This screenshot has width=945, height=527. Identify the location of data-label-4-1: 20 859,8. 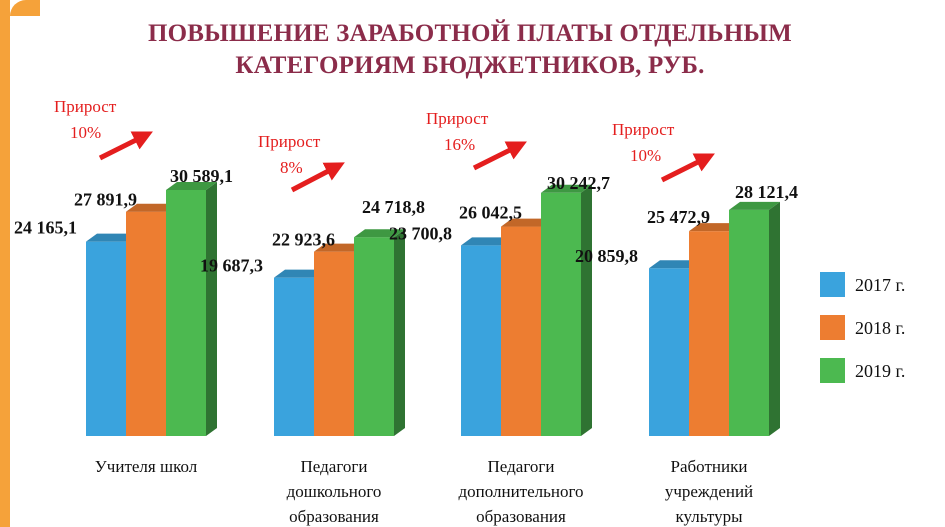
(606, 256).